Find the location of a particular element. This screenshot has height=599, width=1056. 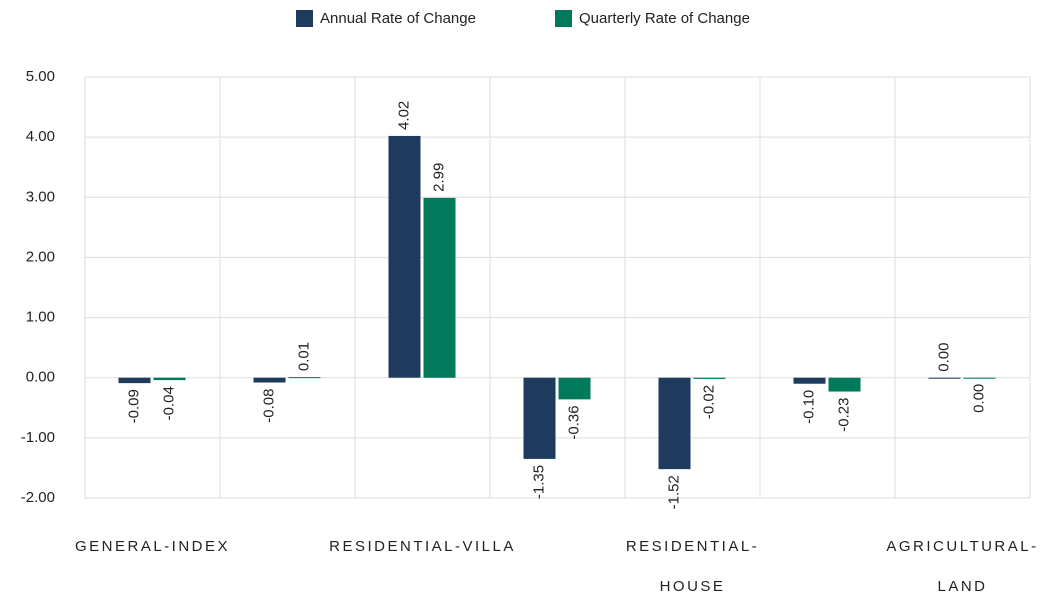

x-tick-label: GENERAL-INDEX is located at coordinates (152, 546).